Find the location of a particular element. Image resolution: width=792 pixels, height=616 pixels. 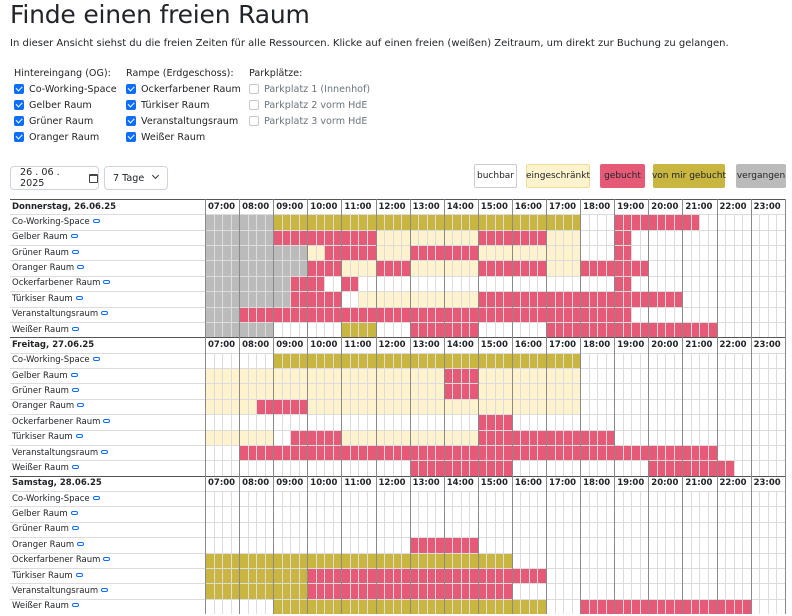

resource-label: Co-Working-Space is located at coordinates (107, 360).